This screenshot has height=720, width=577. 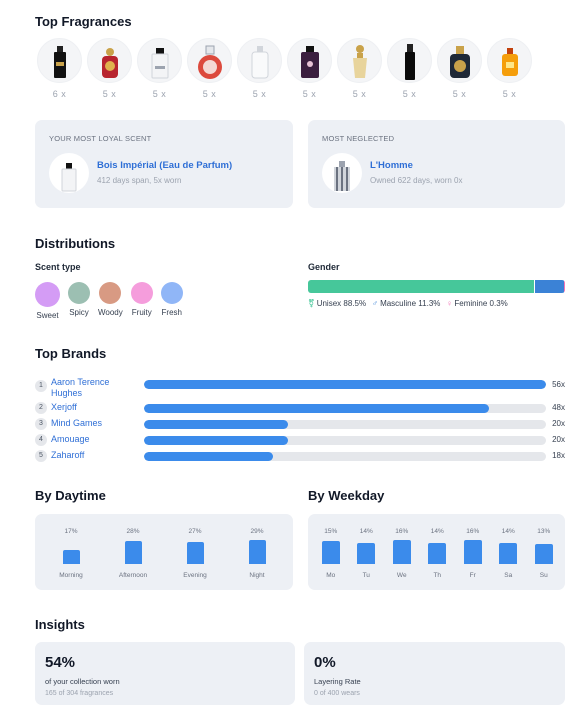 What do you see at coordinates (100, 138) in the screenshot?
I see `most-loyal-label: YOUR MOST LOYAL SCENT` at bounding box center [100, 138].